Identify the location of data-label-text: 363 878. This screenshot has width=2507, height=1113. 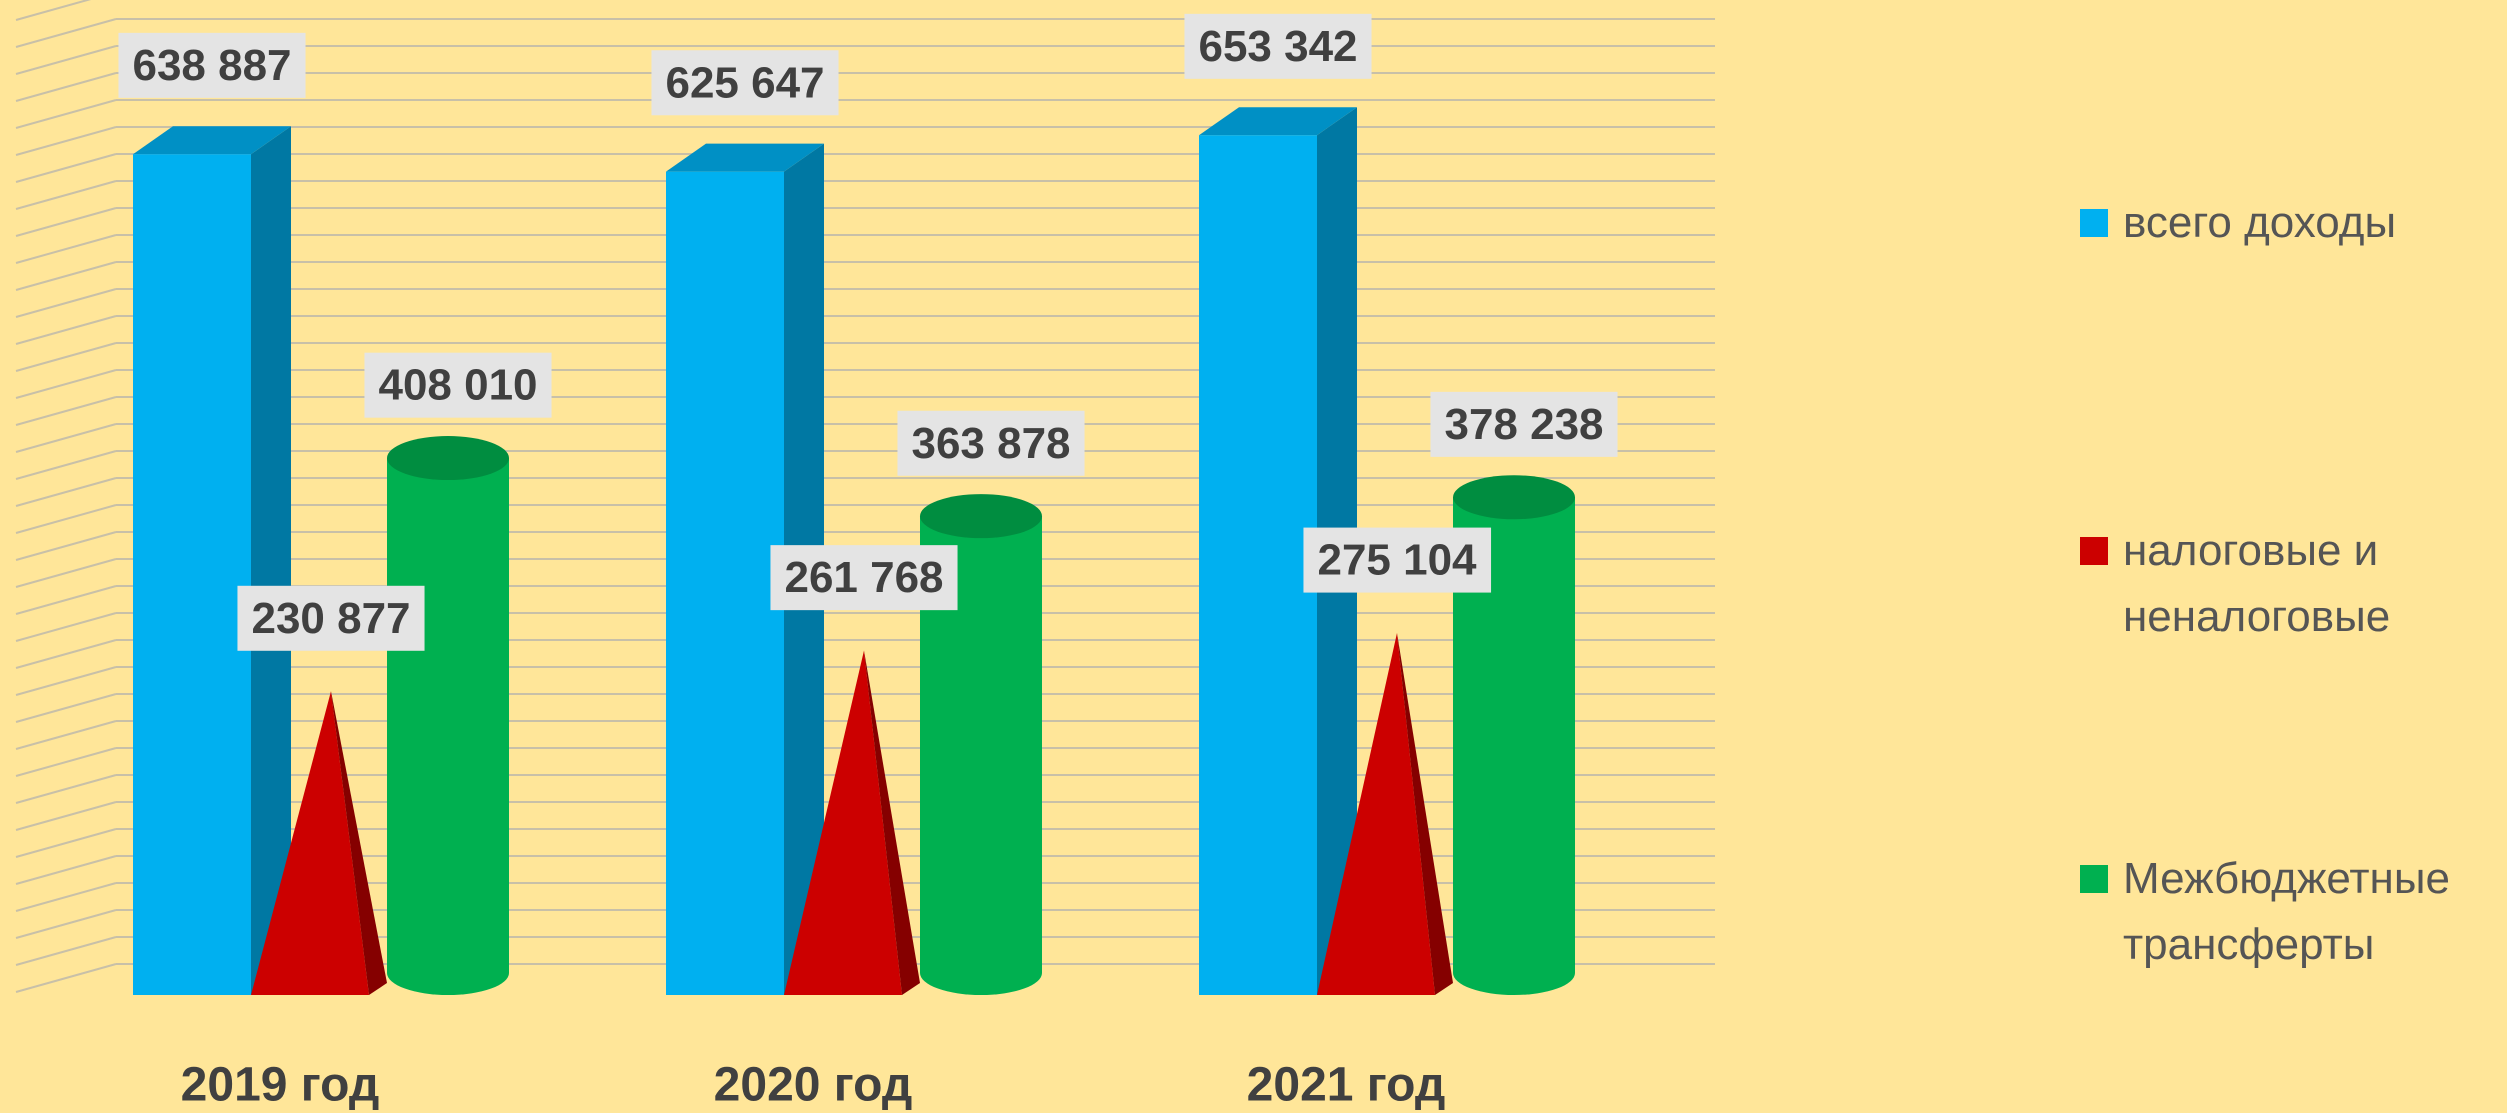
(990, 443).